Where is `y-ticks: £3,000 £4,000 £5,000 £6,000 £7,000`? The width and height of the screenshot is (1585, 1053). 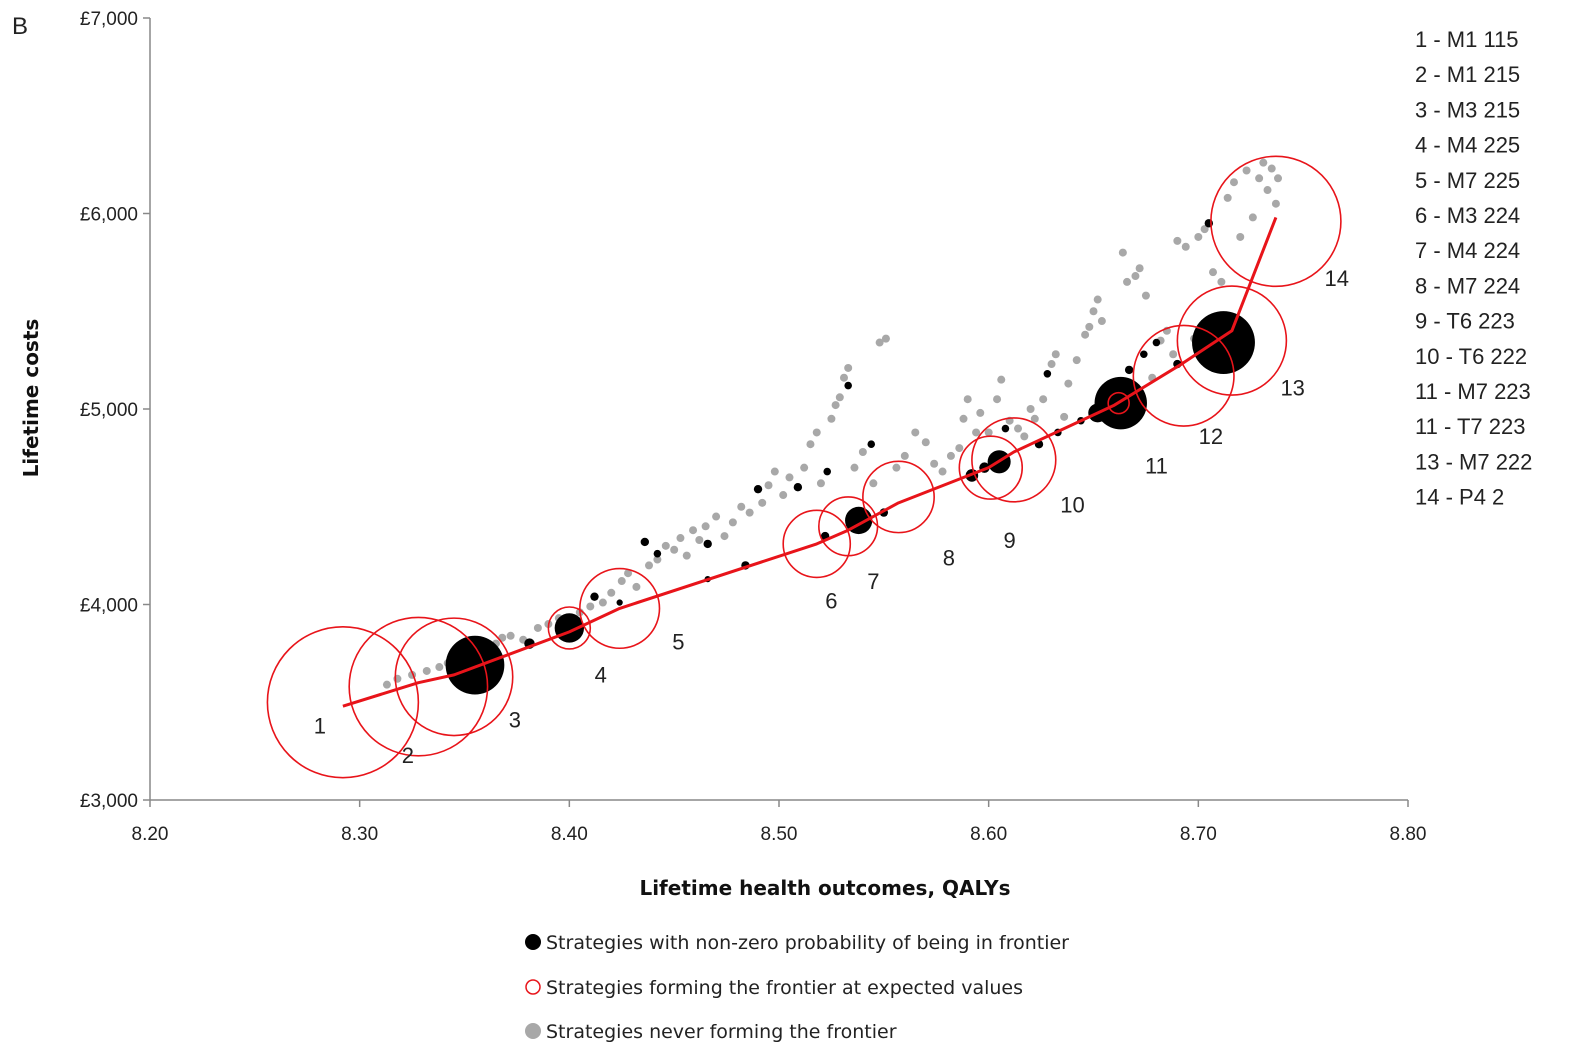 y-ticks: £3,000 £4,000 £5,000 £6,000 £7,000 is located at coordinates (115, 410).